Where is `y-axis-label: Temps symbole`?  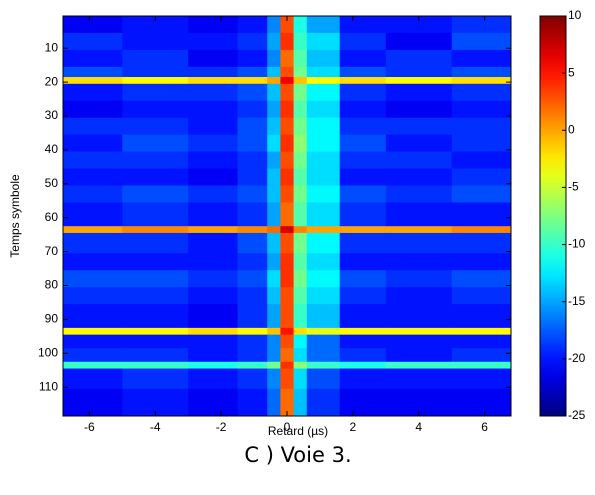
y-axis-label: Temps symbole is located at coordinates (15, 216).